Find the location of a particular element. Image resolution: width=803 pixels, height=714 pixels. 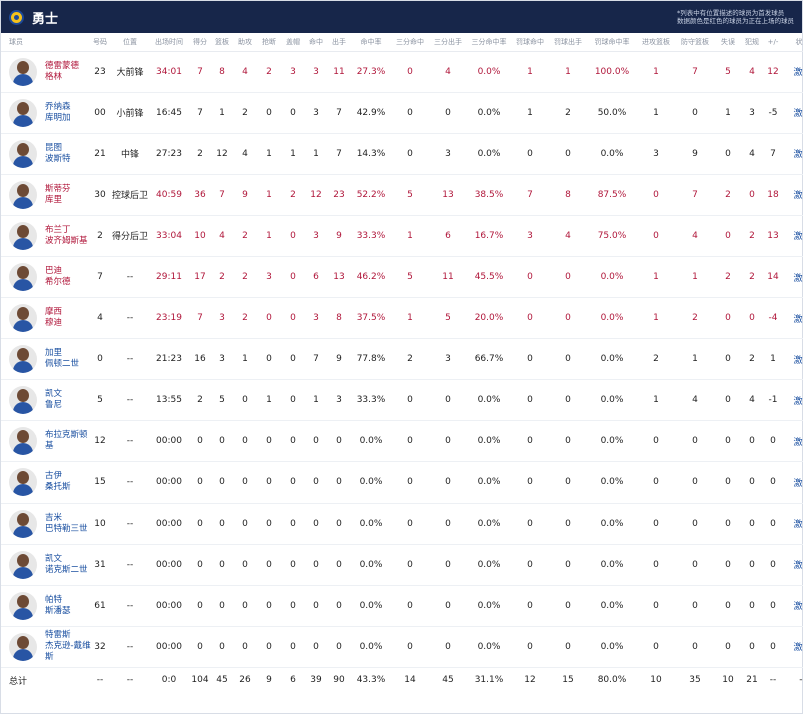

stat-cell-dreb: 9 is located at coordinates (695, 154).